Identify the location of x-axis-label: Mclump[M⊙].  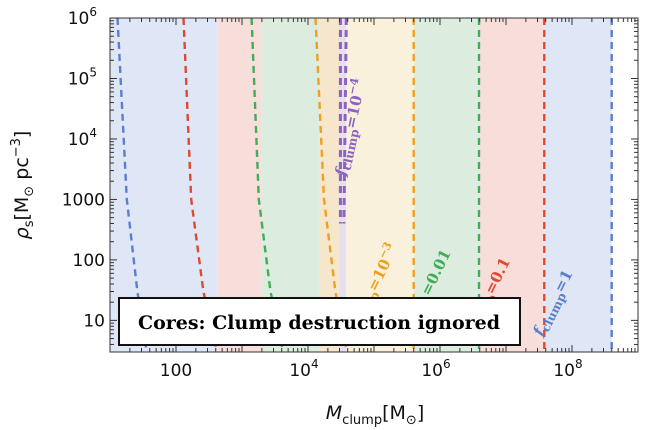
(375, 415).